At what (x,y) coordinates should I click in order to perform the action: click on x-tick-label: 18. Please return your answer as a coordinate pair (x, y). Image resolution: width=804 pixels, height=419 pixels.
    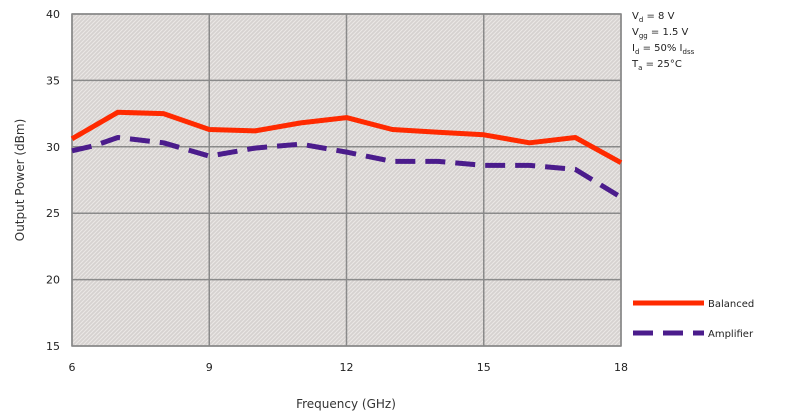
    Looking at the image, I should click on (621, 367).